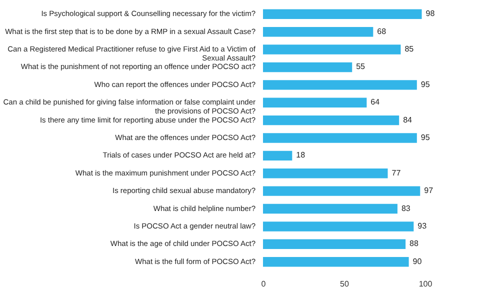 This screenshot has height=296, width=485. Describe the element at coordinates (406, 208) in the screenshot. I see `data-label: 83` at that location.